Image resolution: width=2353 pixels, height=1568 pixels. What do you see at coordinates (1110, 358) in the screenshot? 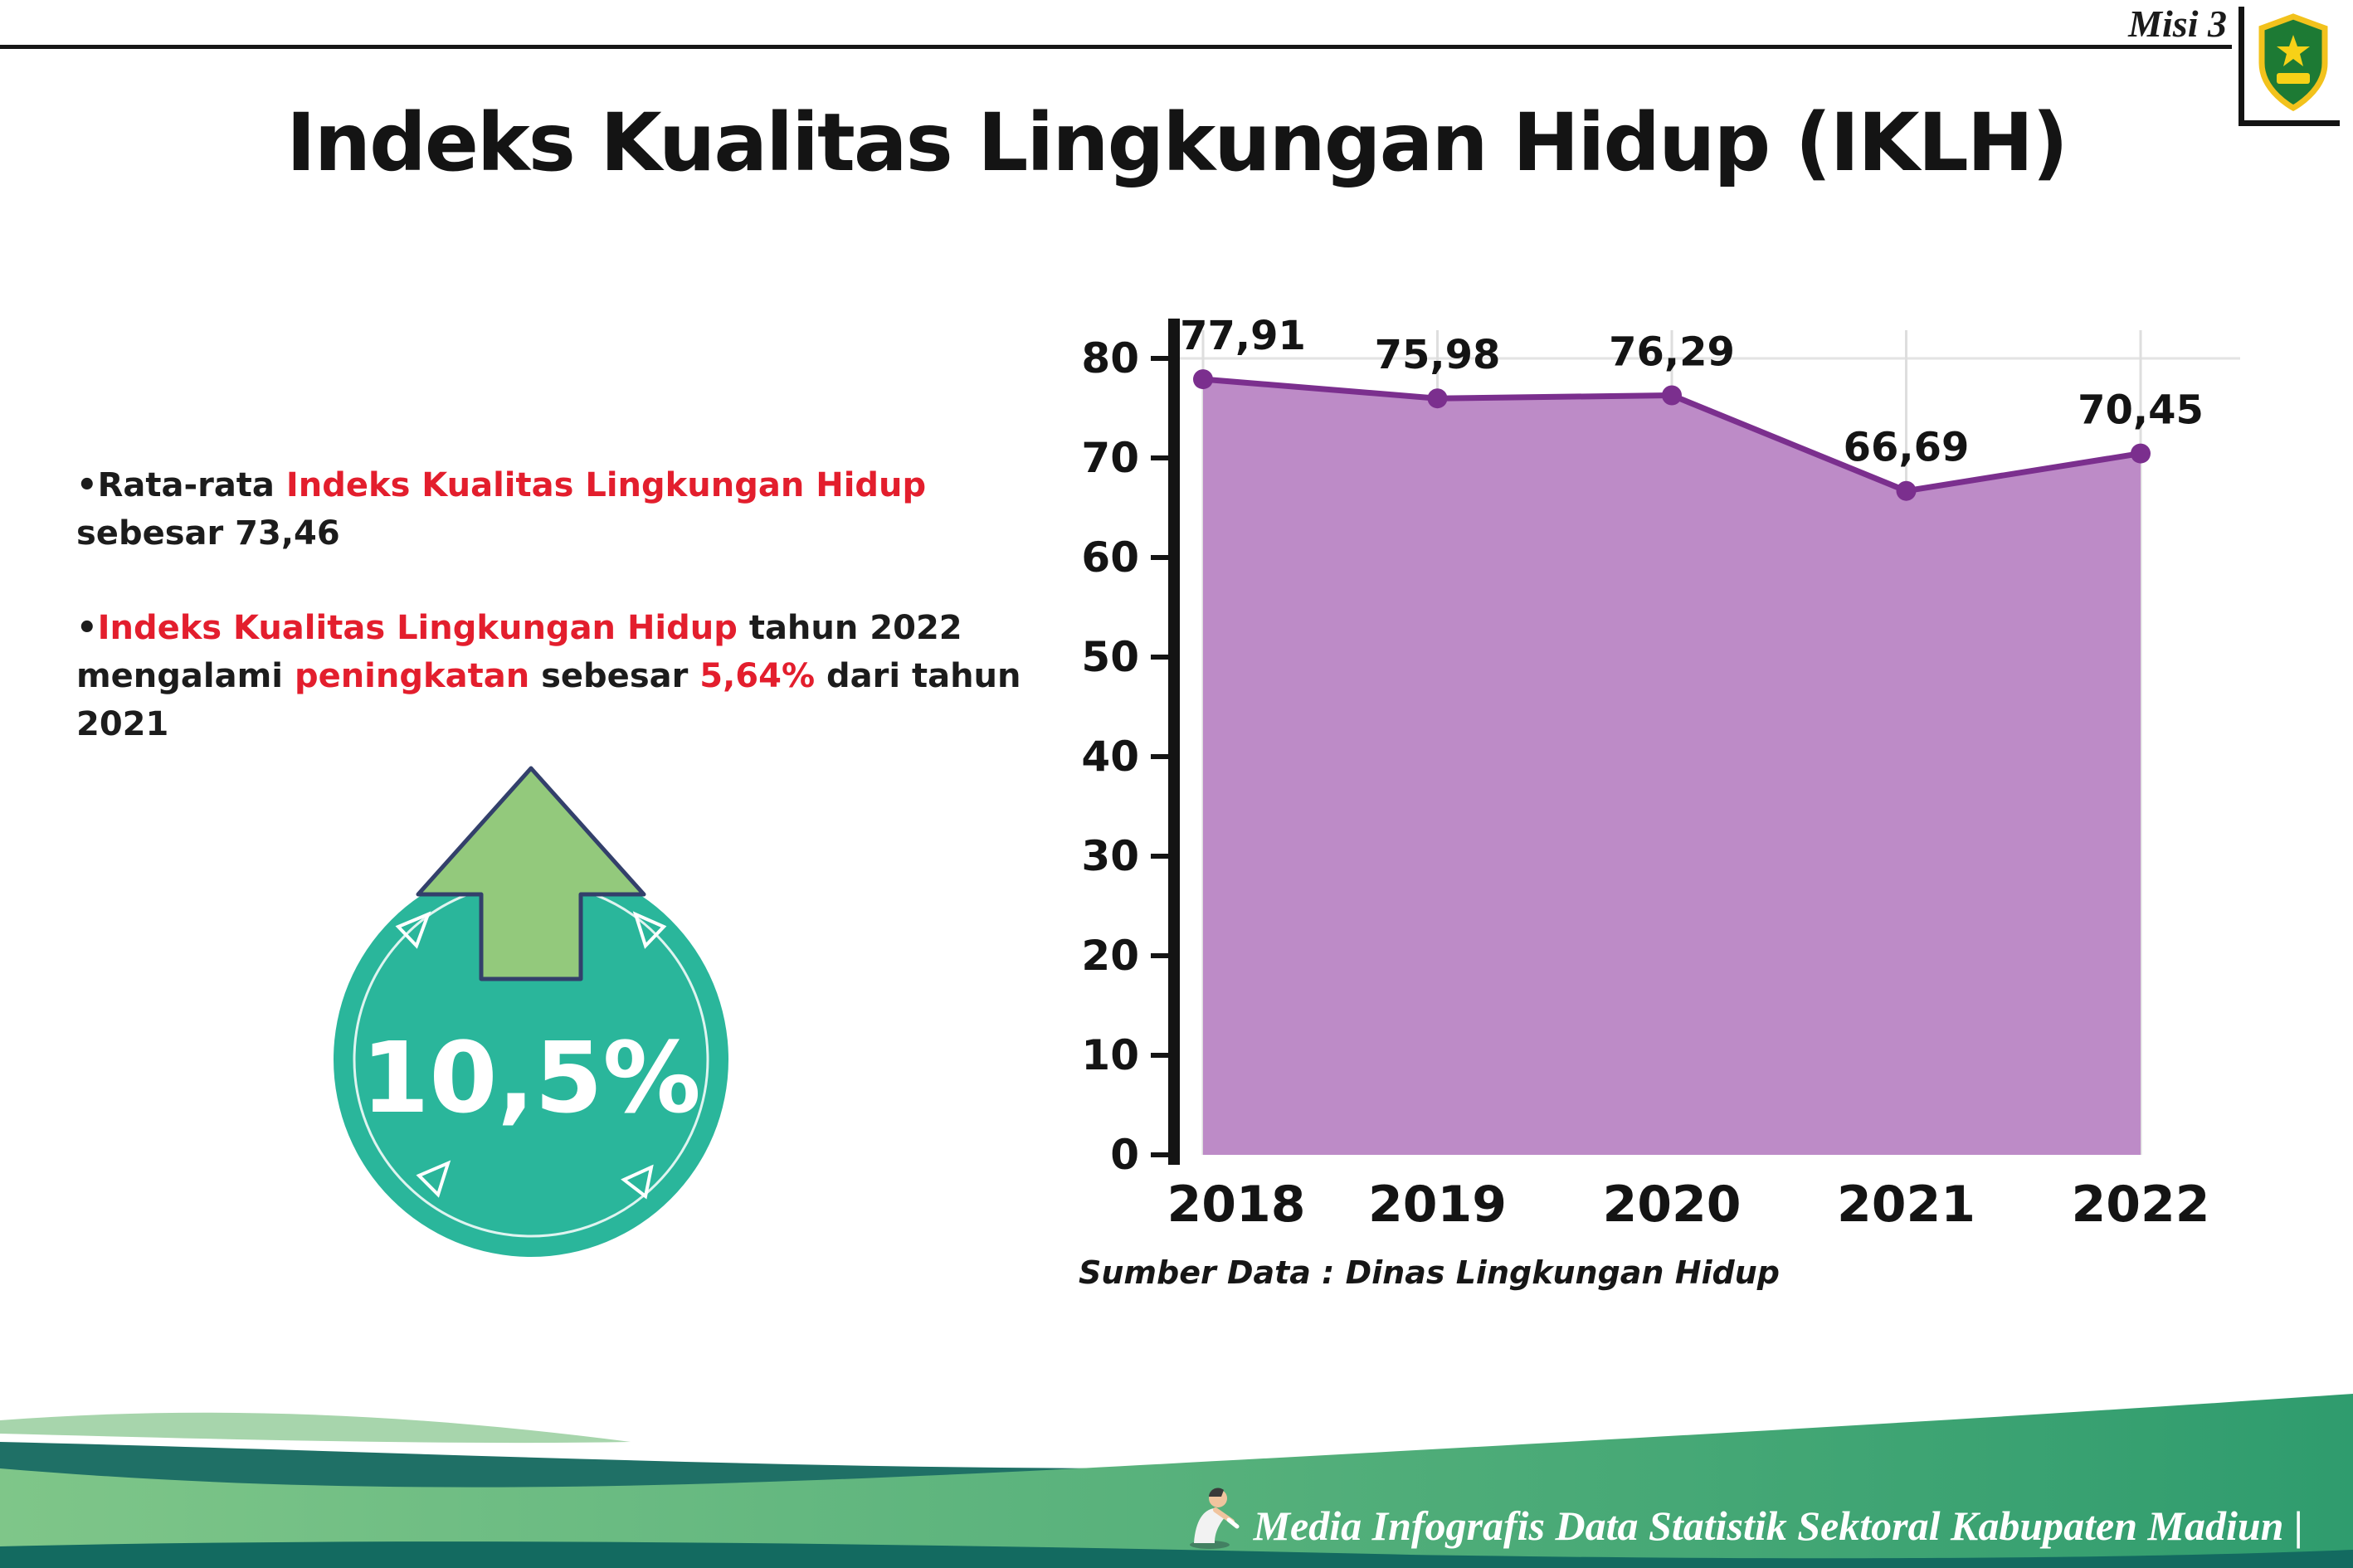
I see `y-tick-label: 80` at bounding box center [1110, 358].